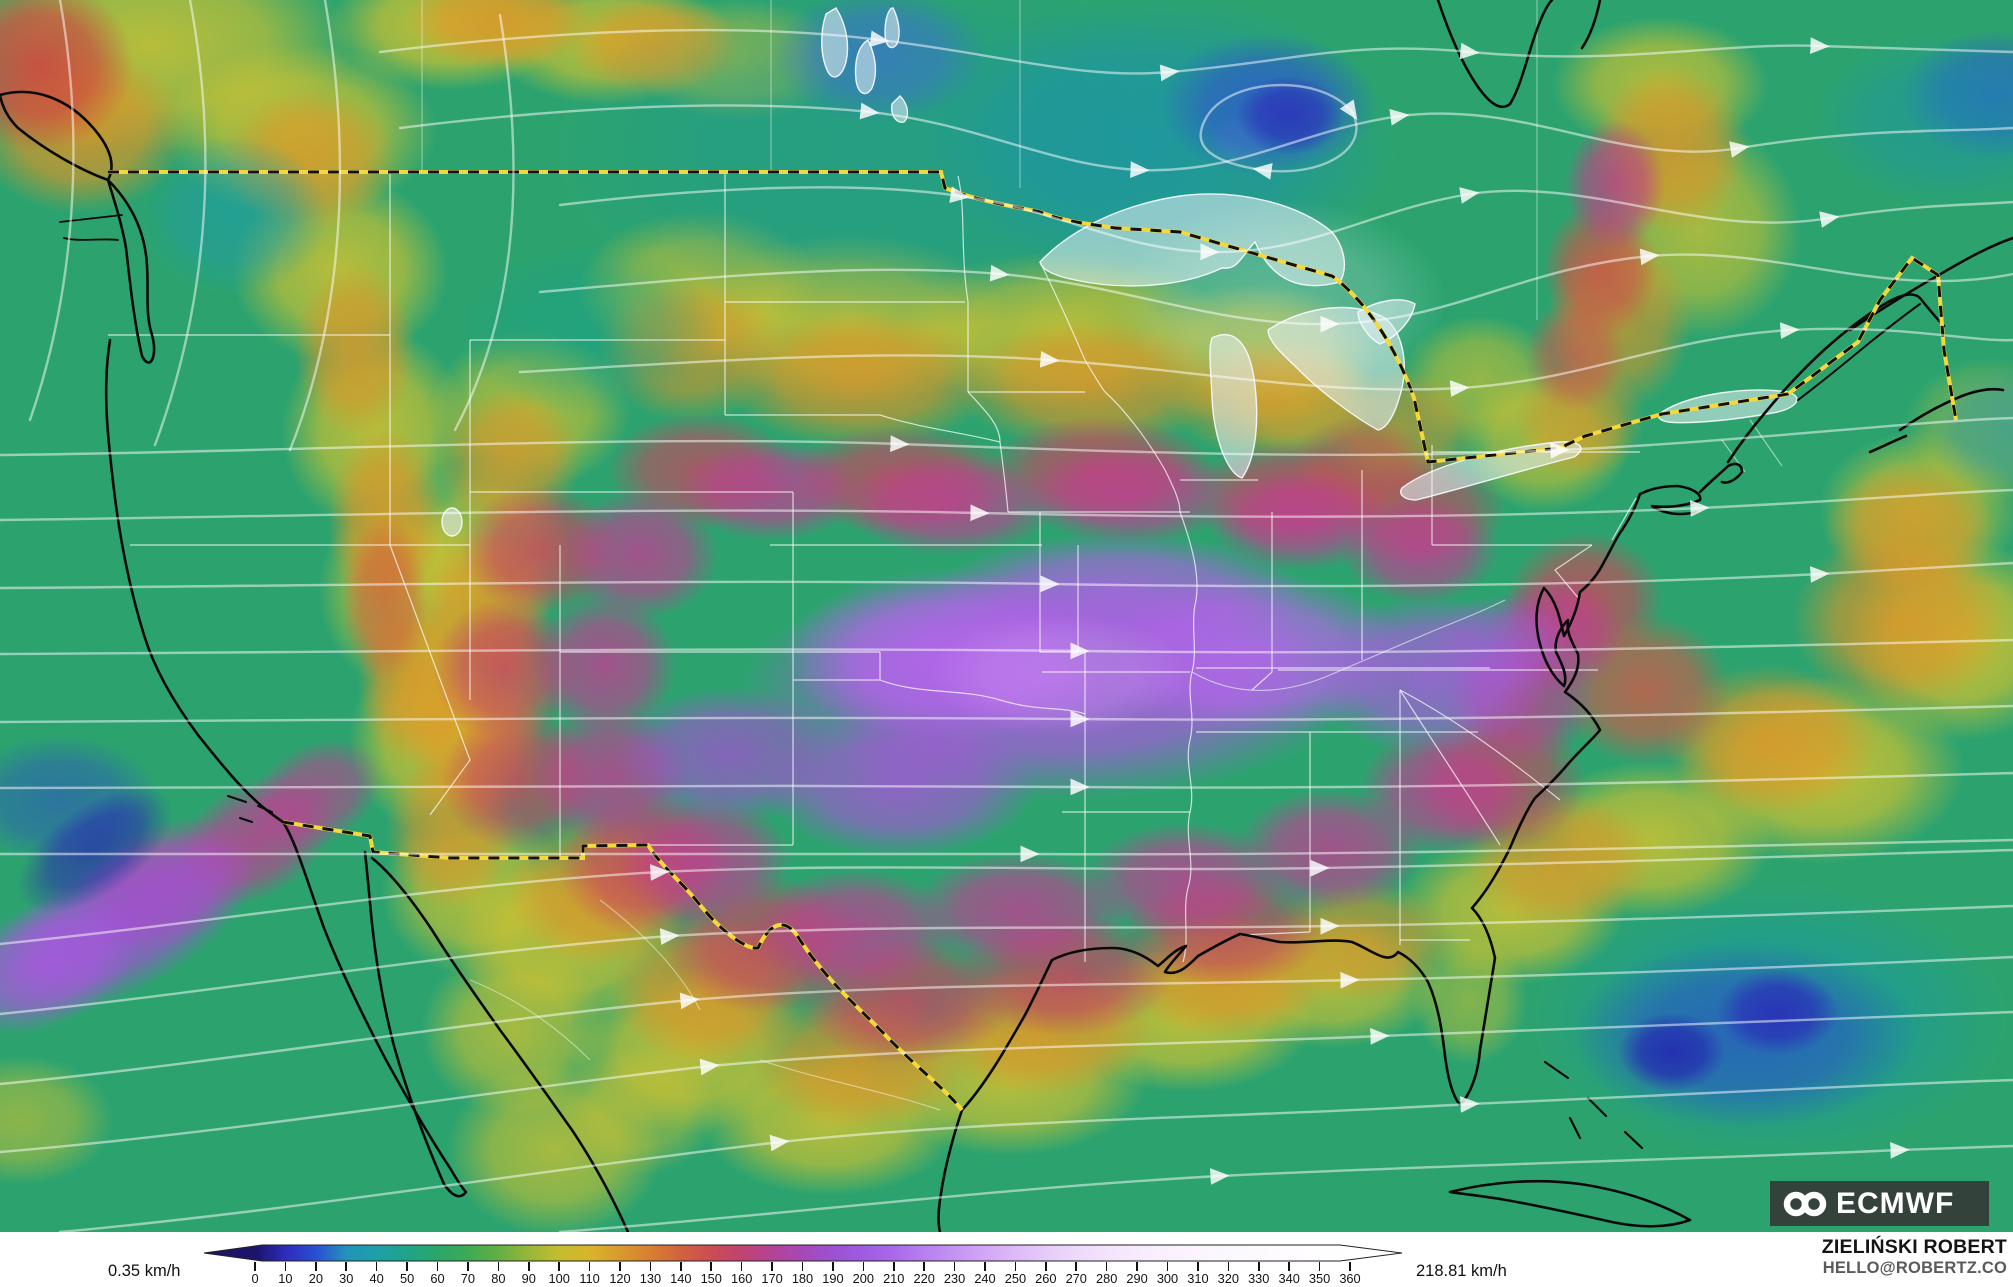 This screenshot has width=2013, height=1287. I want to click on legend-tick-label: 50, so click(407, 1278).